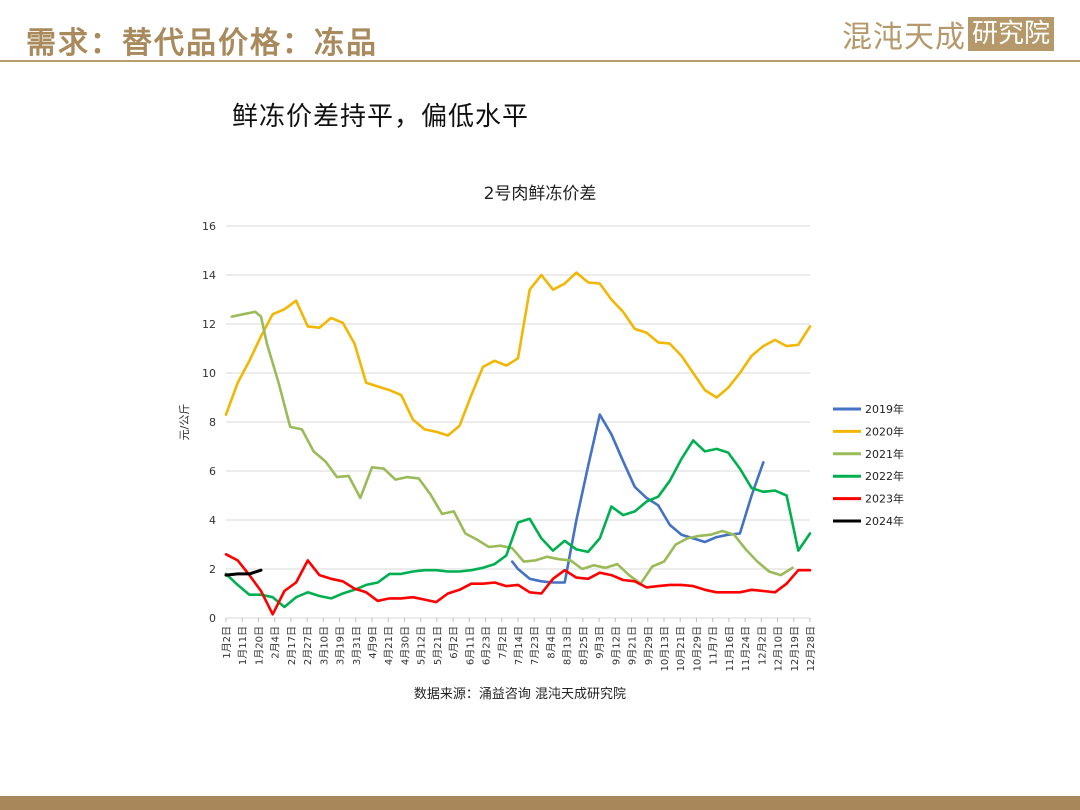  Describe the element at coordinates (884, 521) in the screenshot. I see `legend-label: 2024年` at that location.